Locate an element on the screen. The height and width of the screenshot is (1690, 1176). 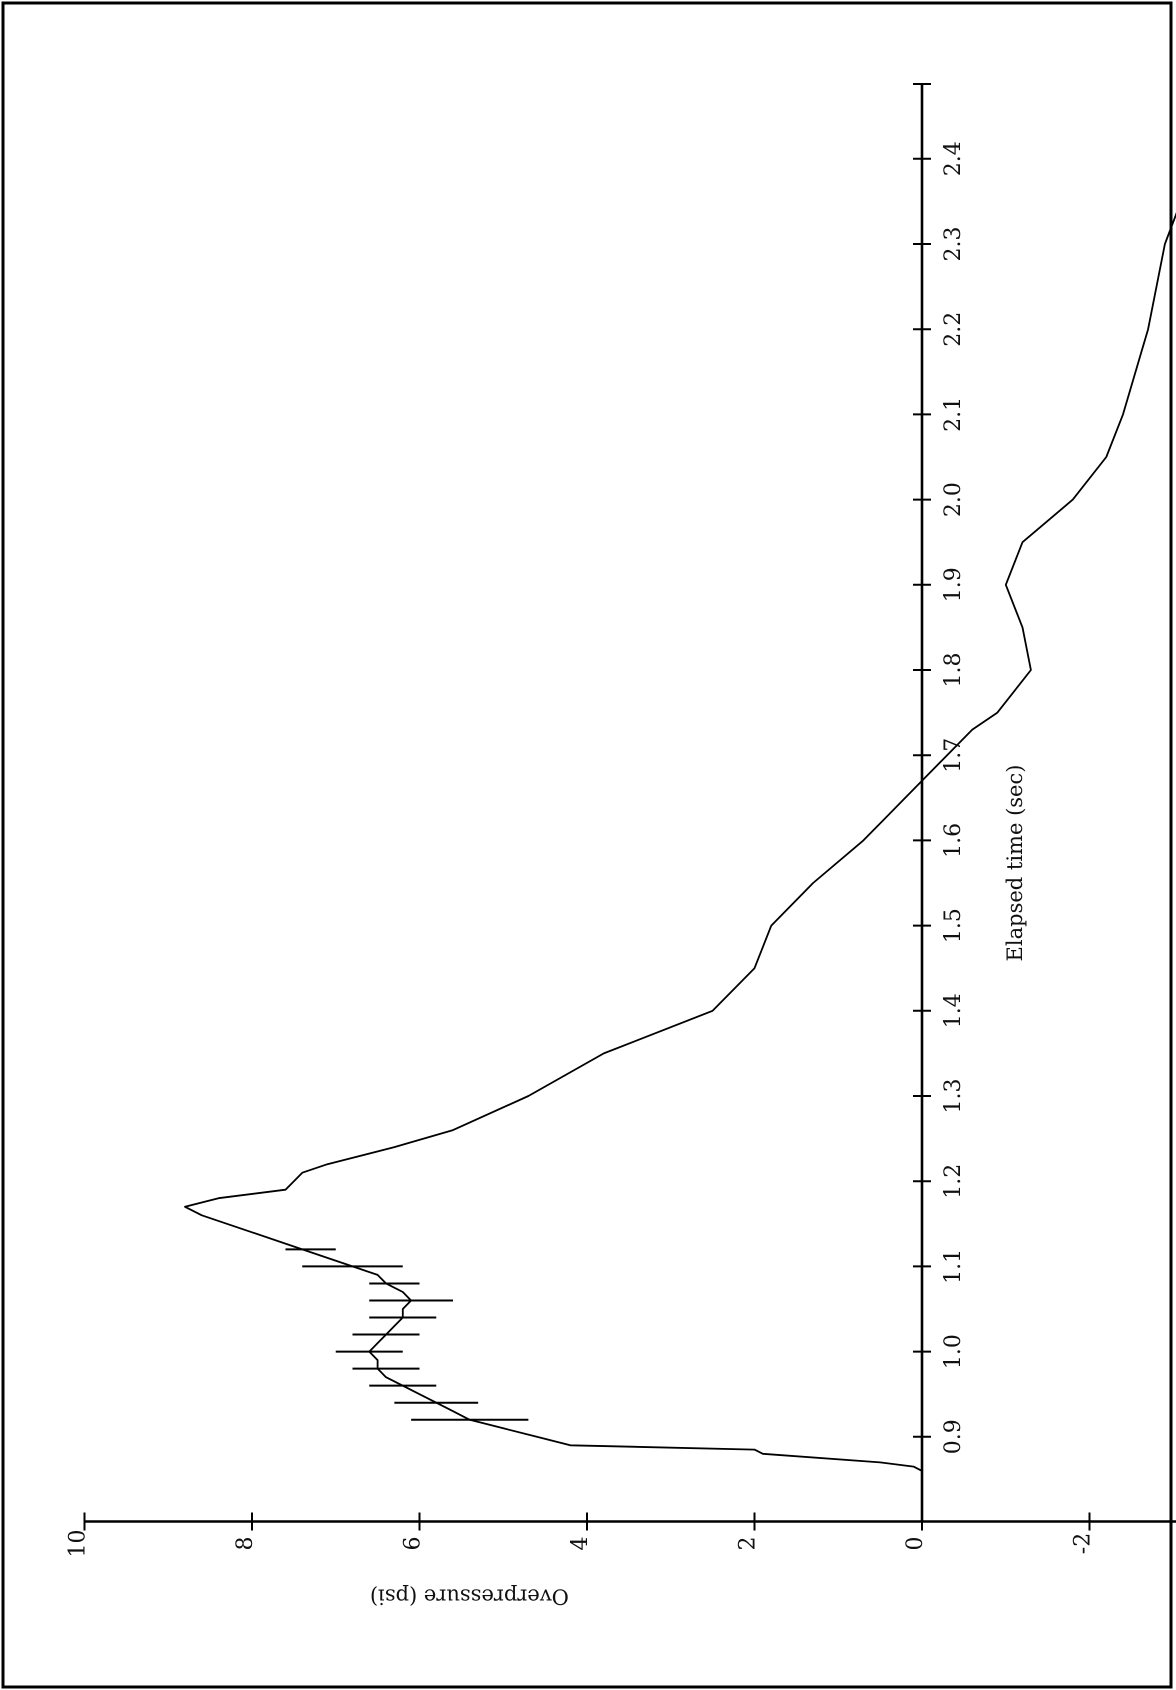
x-tick-label: 2.0 is located at coordinates (953, 499).